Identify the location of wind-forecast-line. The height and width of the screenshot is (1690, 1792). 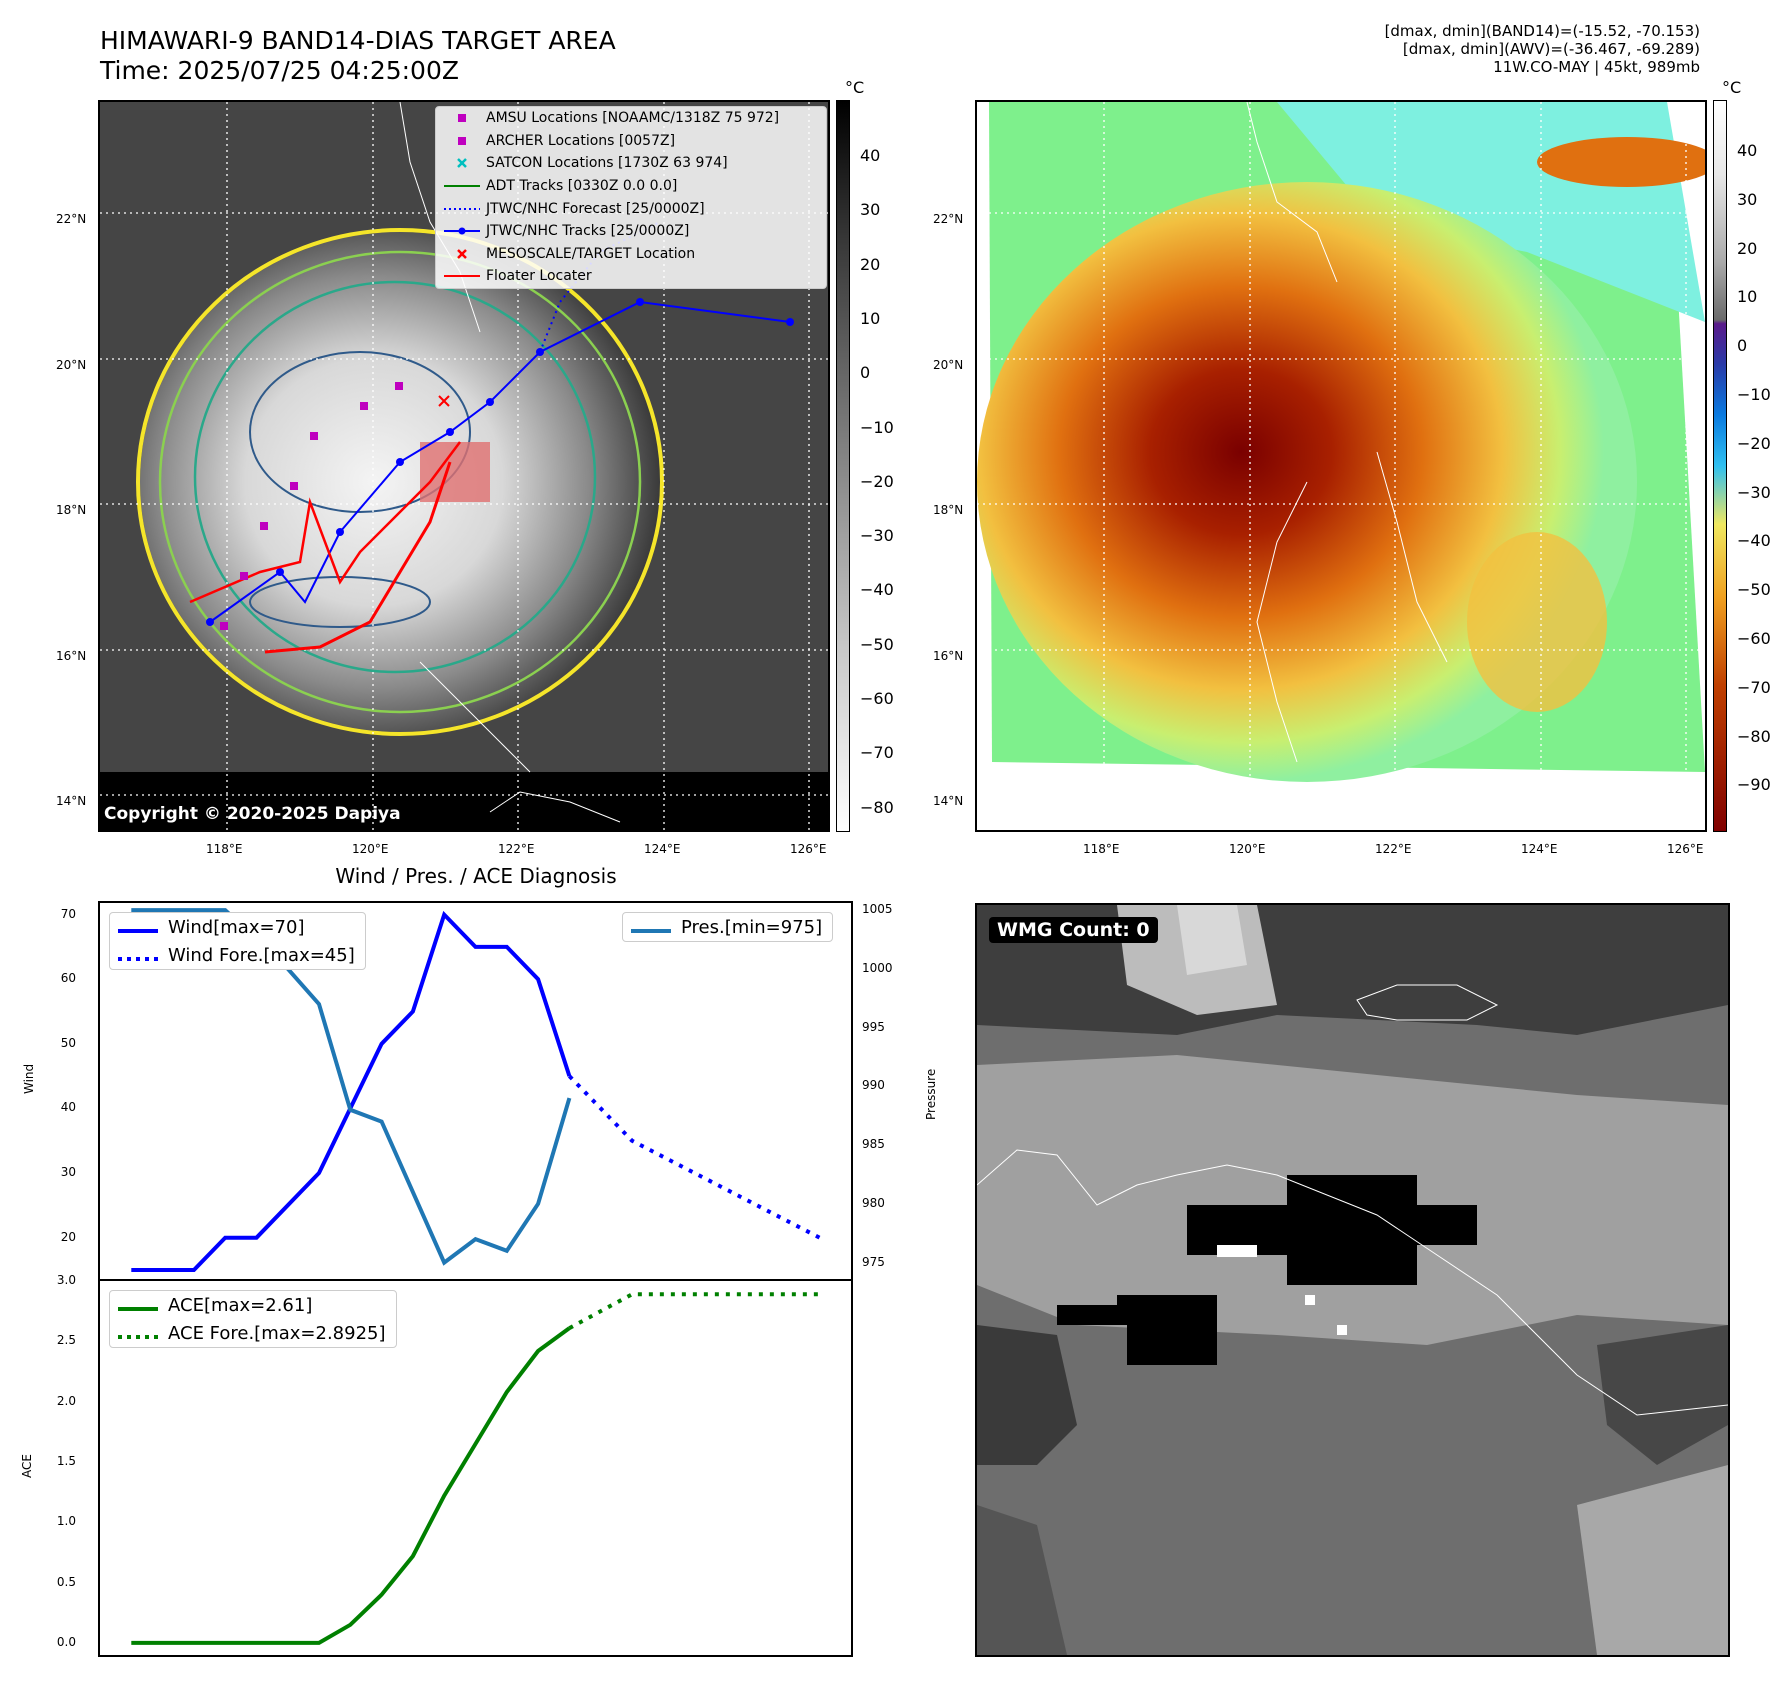
(694, 1157).